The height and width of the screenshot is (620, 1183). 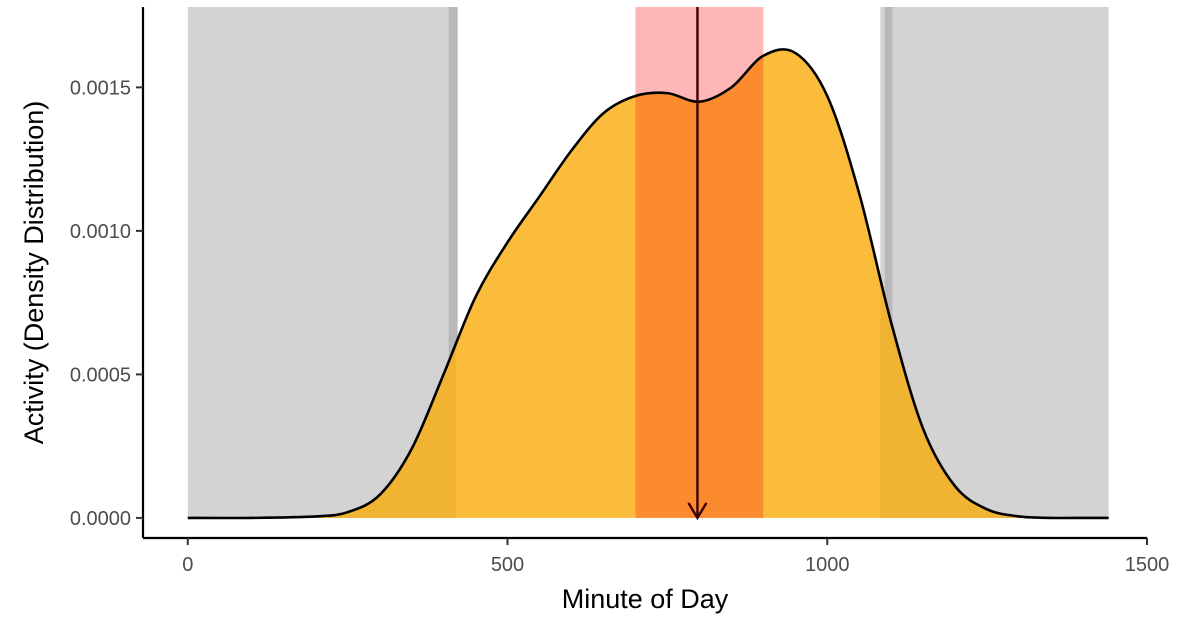 I want to click on y-axis-ticks: 0.0000 0.0005 0.0010 0.0015, so click(x=106, y=303).